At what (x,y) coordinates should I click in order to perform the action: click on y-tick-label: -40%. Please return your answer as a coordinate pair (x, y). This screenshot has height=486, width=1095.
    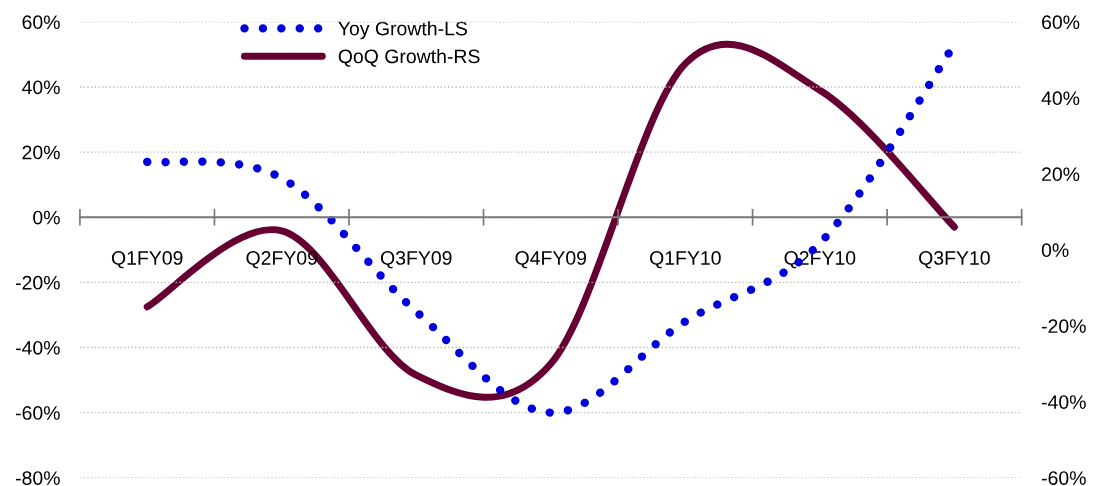
    Looking at the image, I should click on (37, 347).